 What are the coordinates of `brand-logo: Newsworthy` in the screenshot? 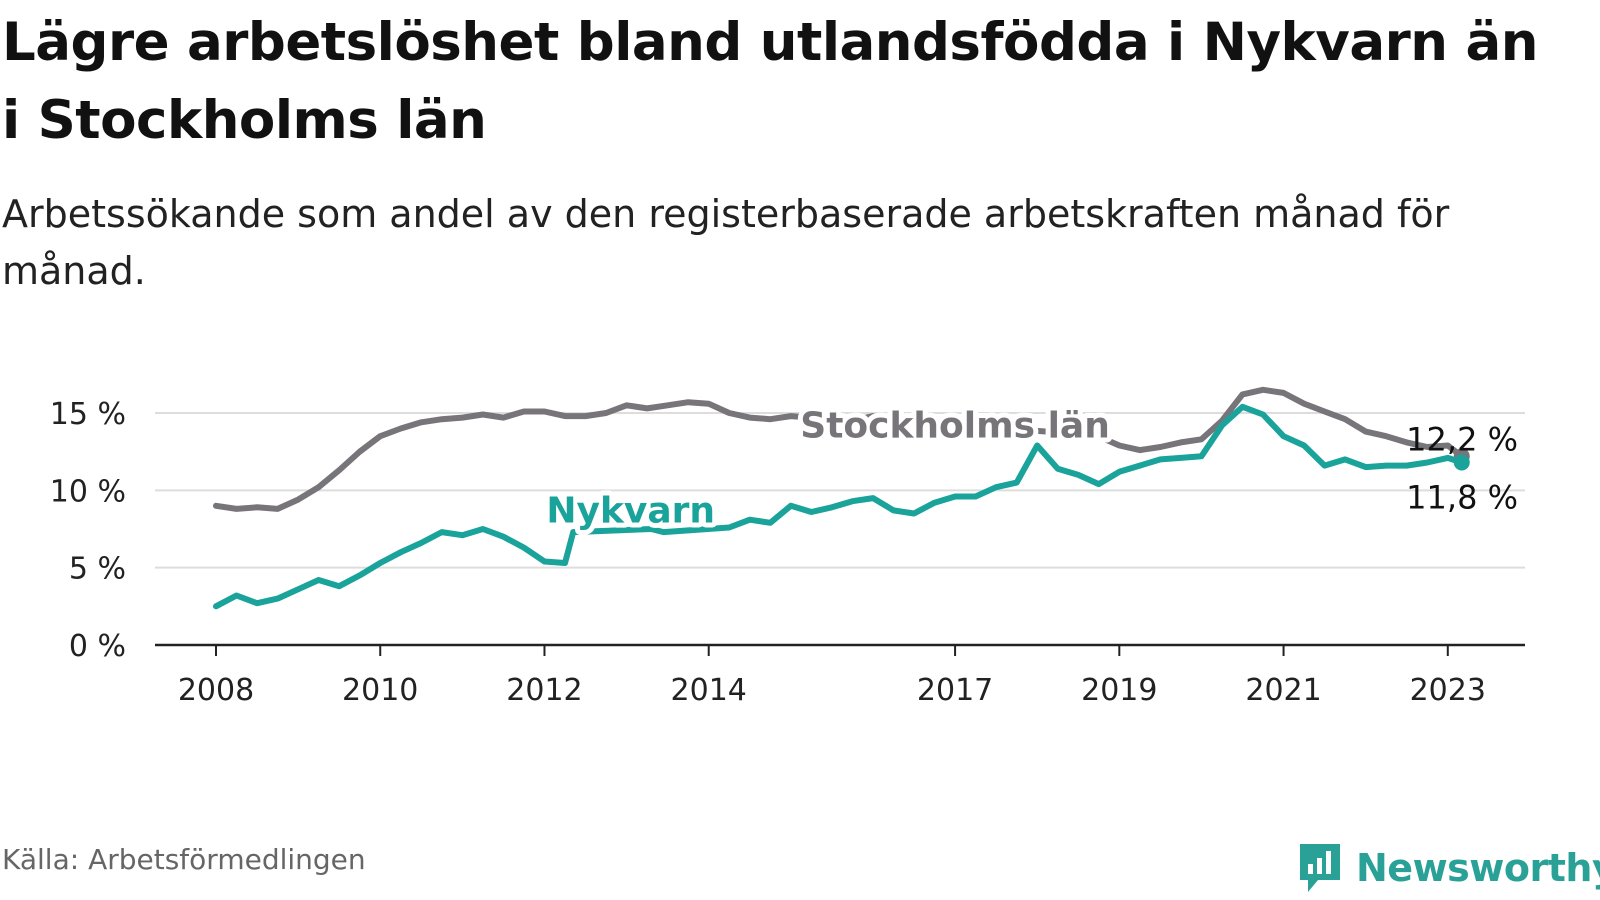 It's located at (1448, 868).